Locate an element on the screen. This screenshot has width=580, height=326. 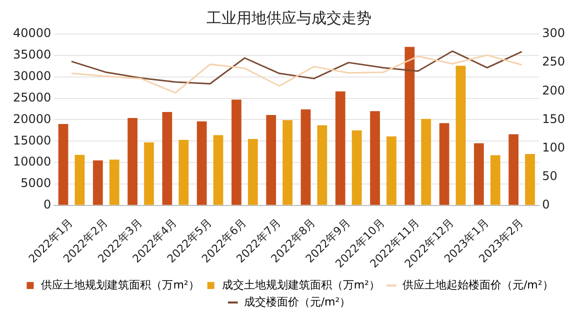
y-tick-label: 20000 is located at coordinates (32, 119).